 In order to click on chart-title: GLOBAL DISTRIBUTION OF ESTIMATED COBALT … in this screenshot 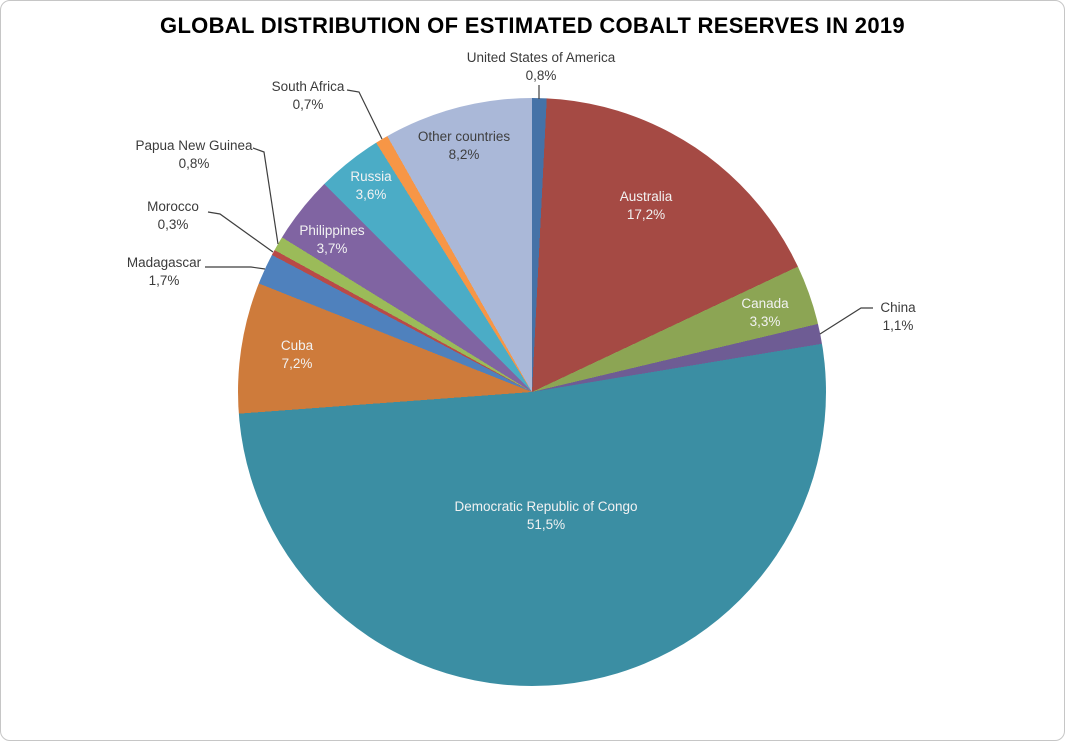, I will do `click(532, 25)`.